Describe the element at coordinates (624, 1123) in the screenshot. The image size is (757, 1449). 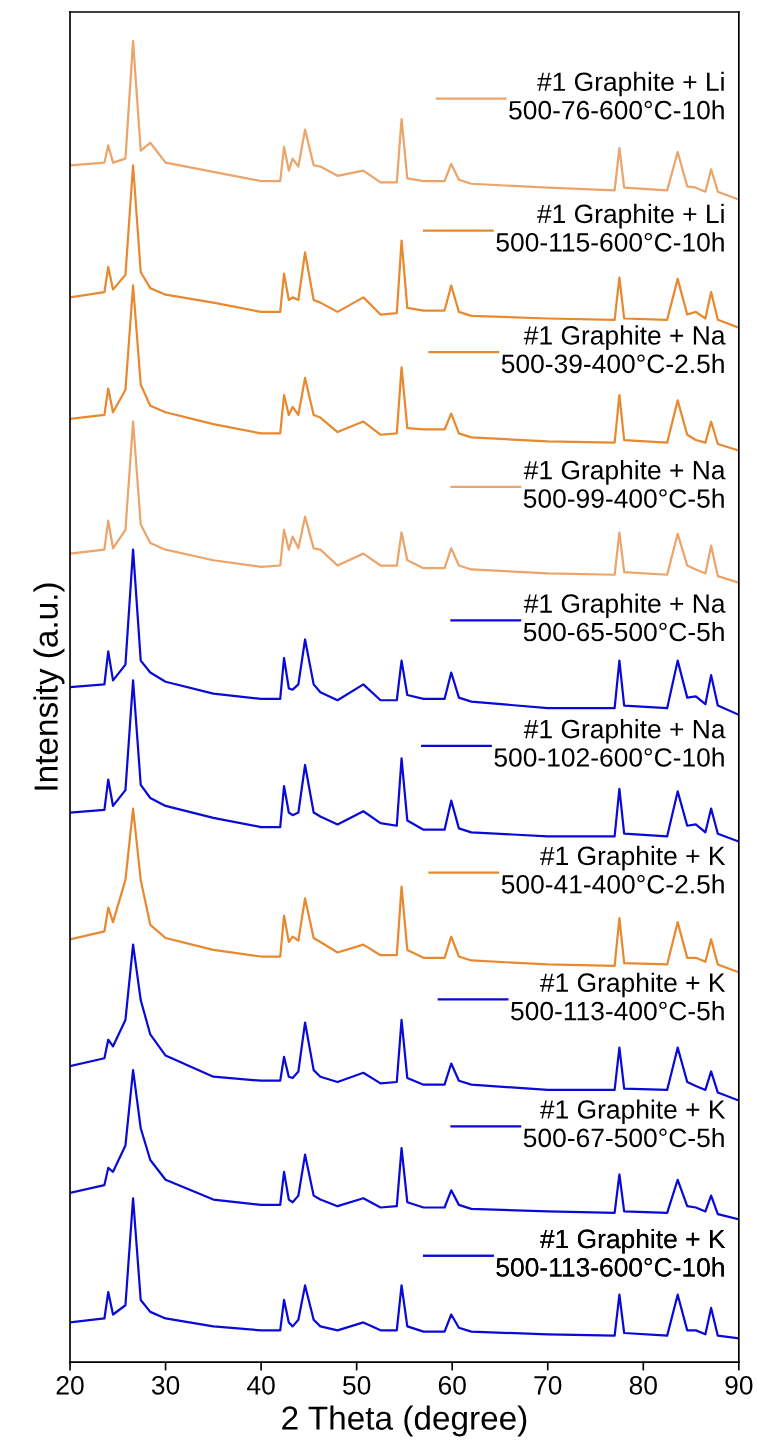
I see `legend-label: #1 Graphite + K 500-67-500°C-5h` at that location.